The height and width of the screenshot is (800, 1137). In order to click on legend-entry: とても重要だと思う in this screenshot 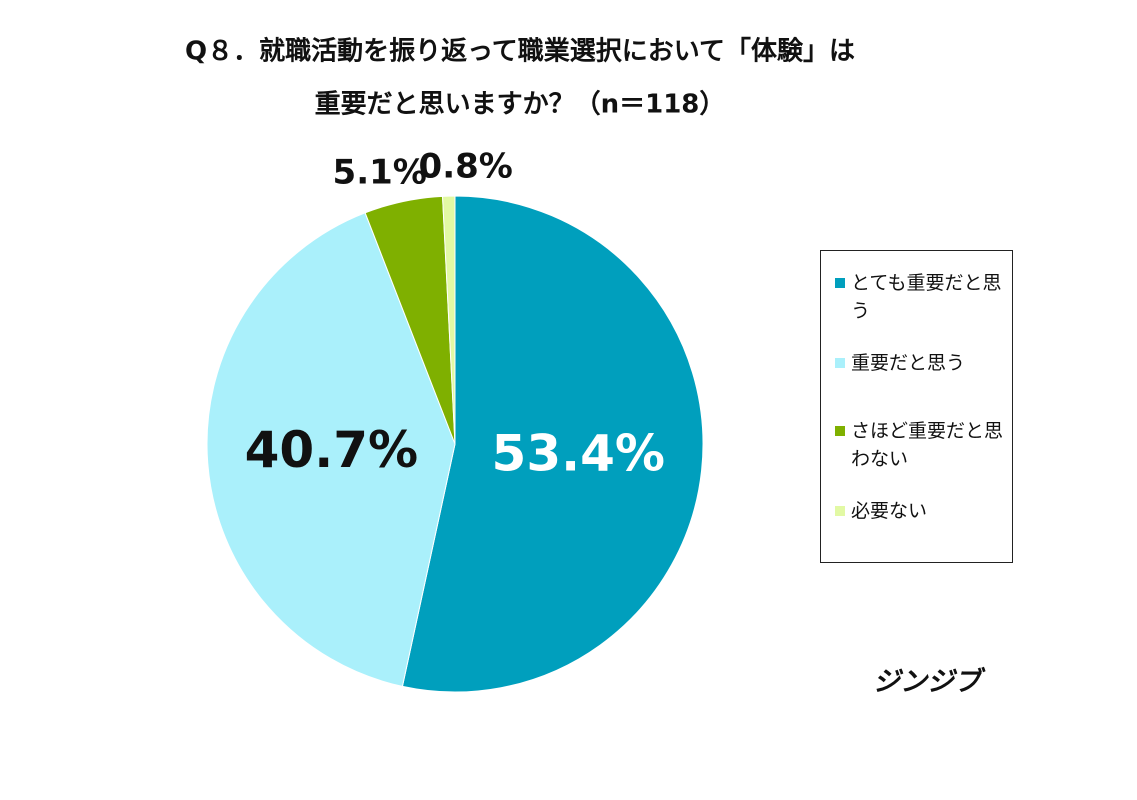, I will do `click(923, 297)`.